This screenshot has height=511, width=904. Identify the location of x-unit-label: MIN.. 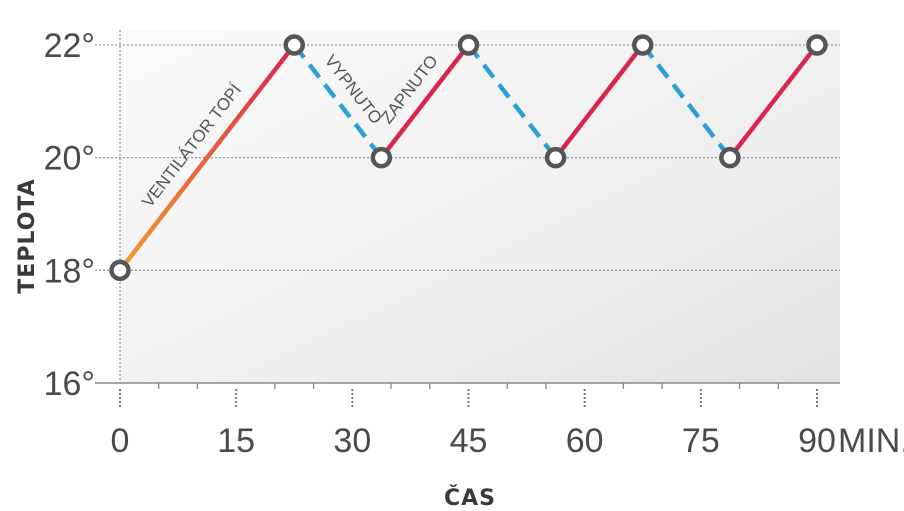
(871, 441).